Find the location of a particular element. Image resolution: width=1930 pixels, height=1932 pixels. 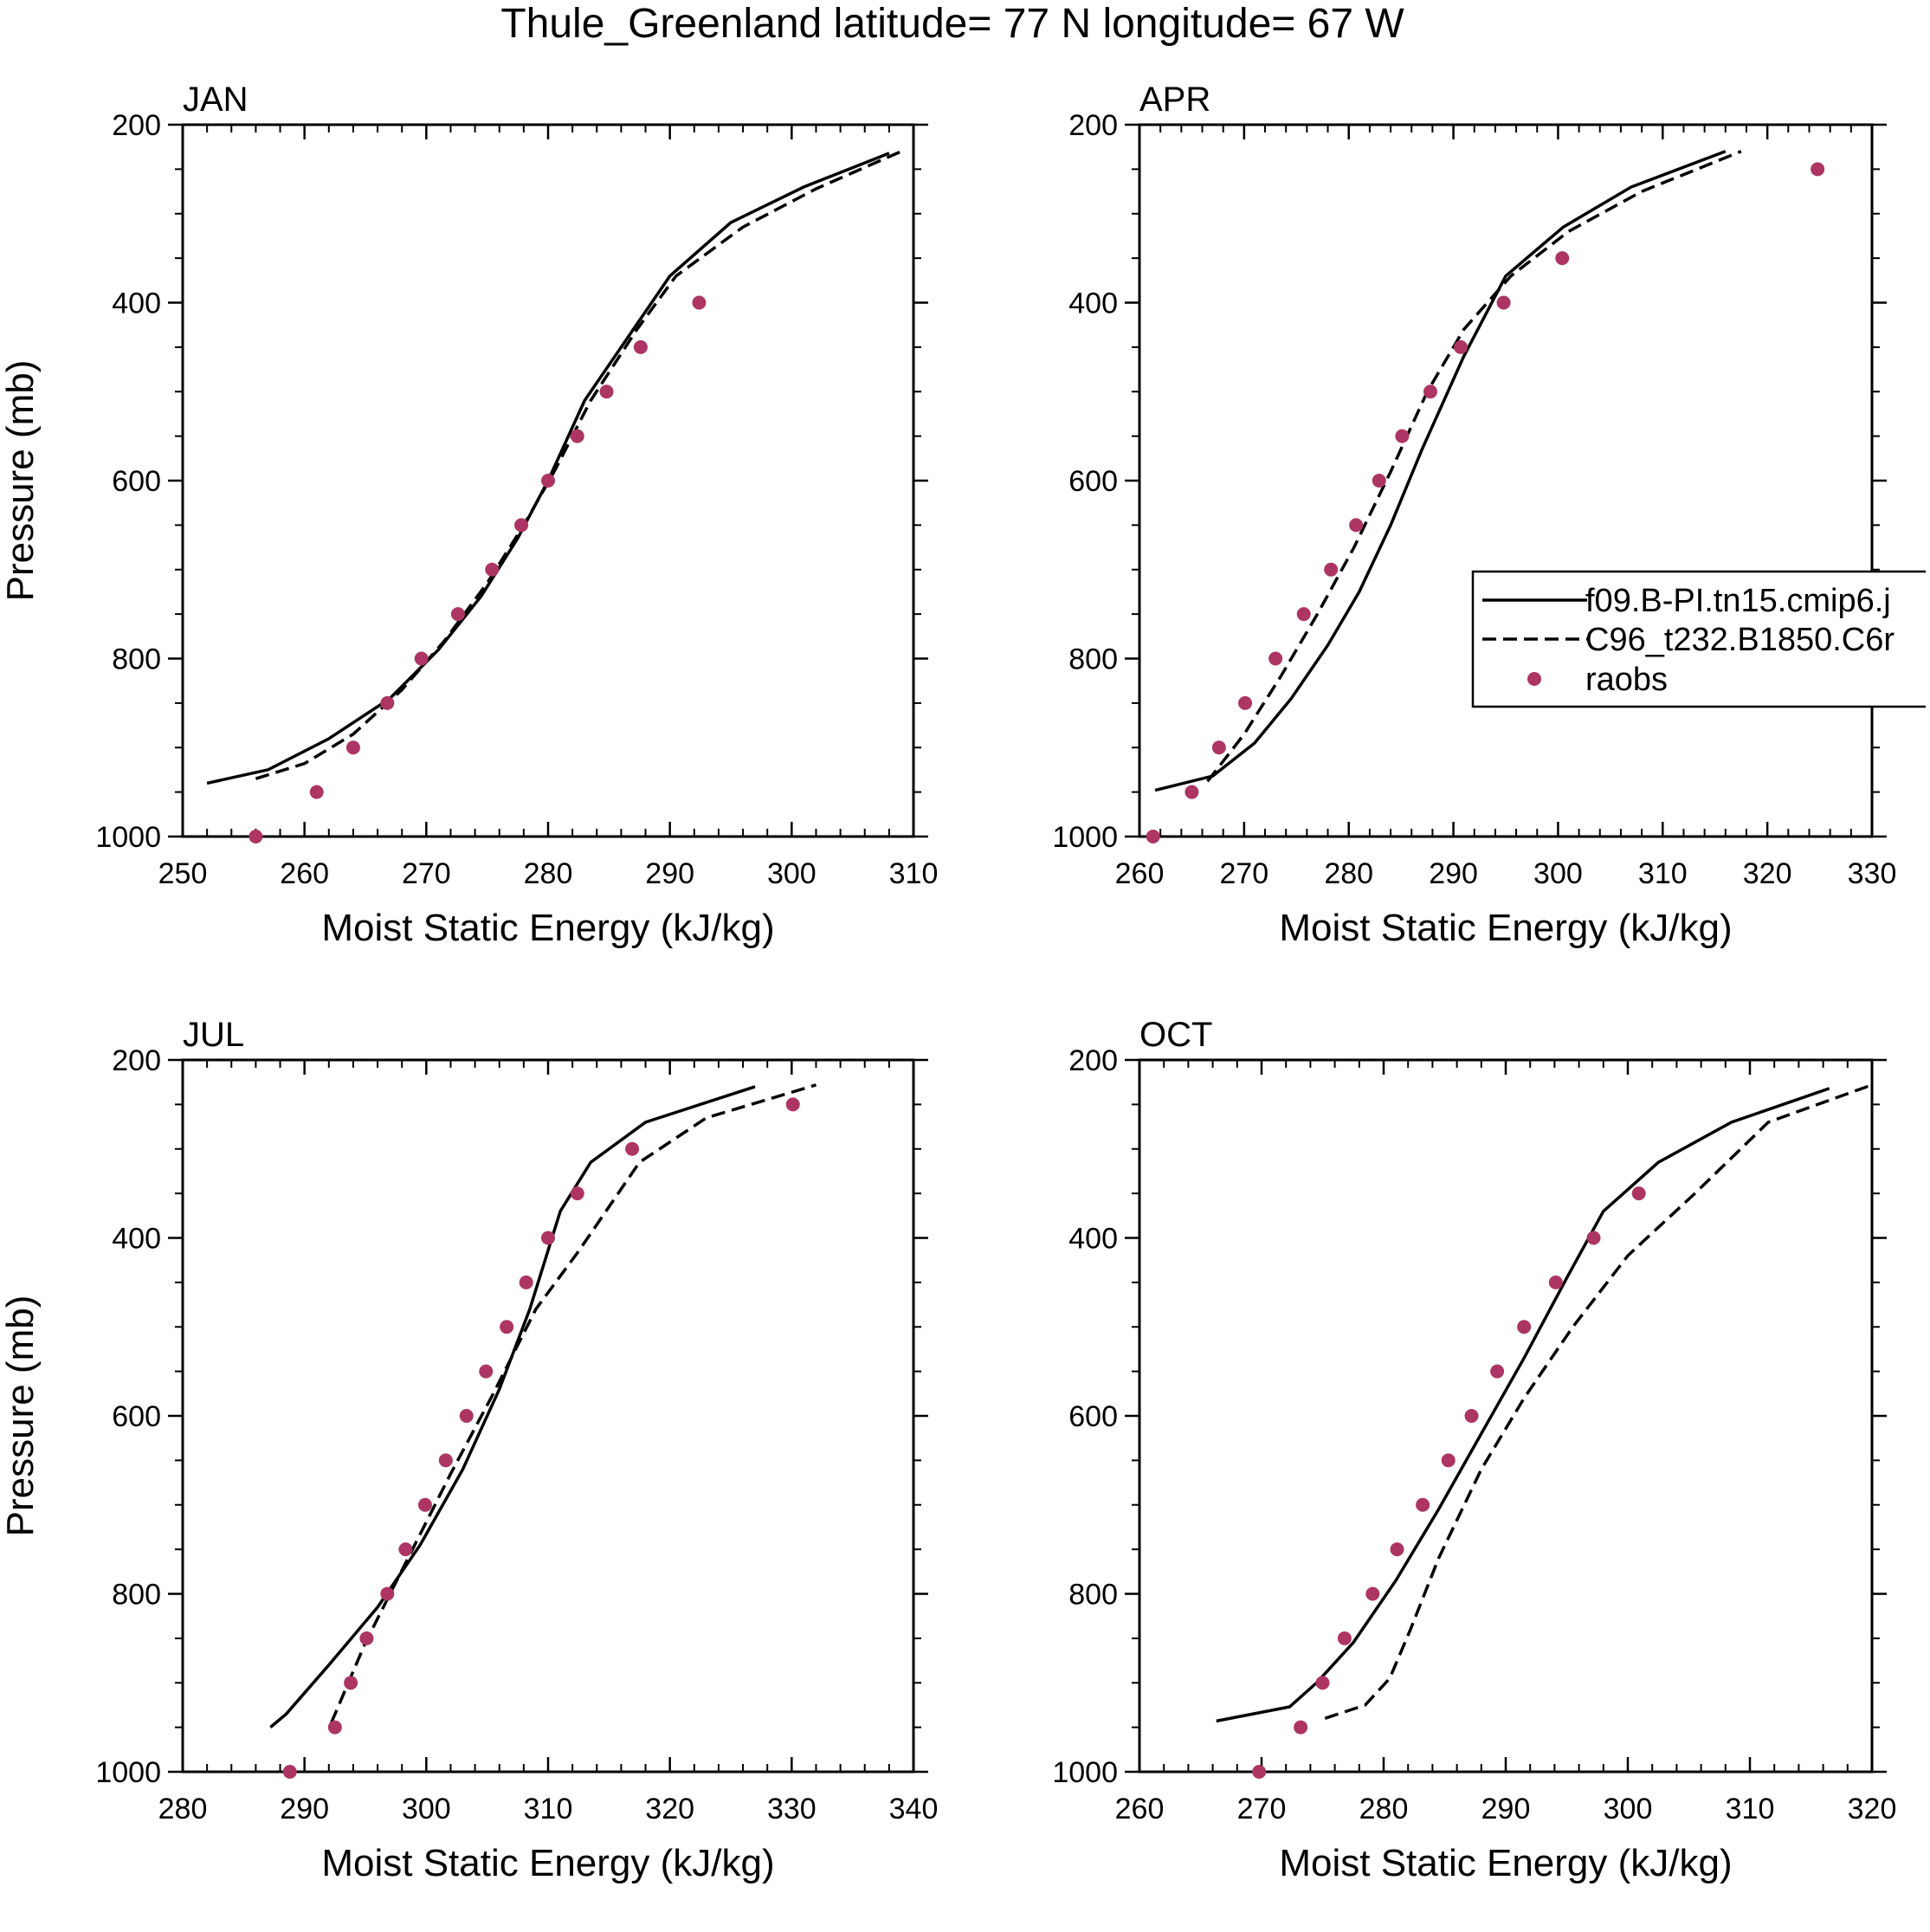

x-tick-label: 320 is located at coordinates (1767, 873).